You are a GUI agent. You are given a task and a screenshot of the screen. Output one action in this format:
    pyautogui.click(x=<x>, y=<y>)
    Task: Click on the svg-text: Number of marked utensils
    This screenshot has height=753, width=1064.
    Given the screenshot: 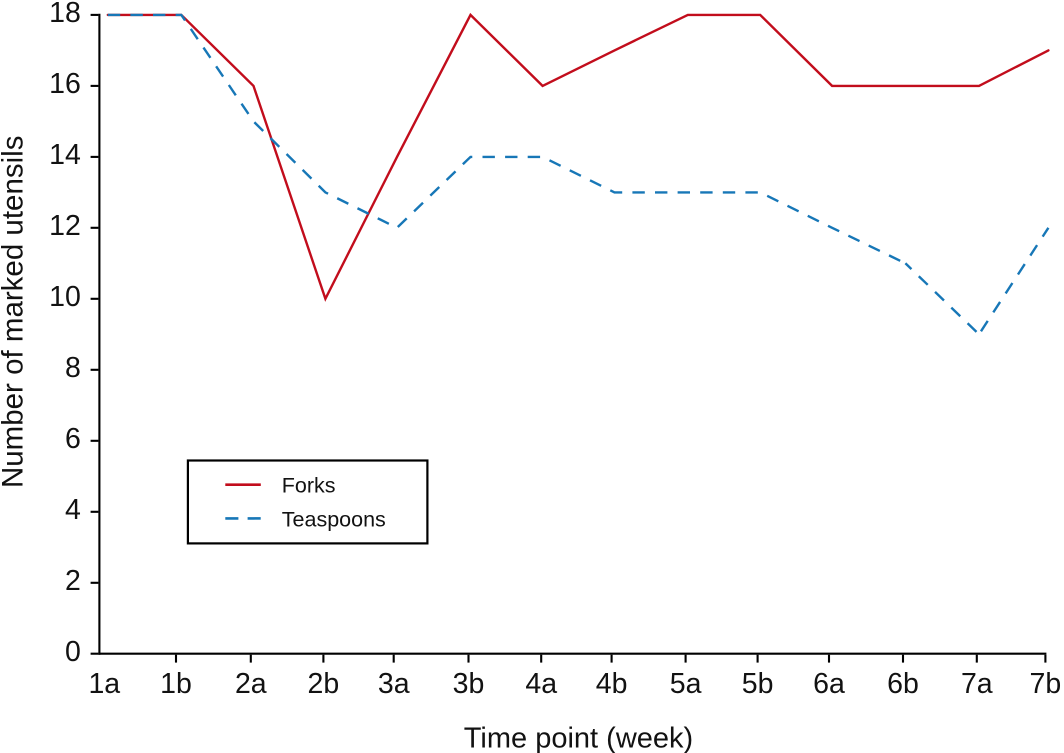 What is the action you would take?
    pyautogui.click(x=14, y=312)
    